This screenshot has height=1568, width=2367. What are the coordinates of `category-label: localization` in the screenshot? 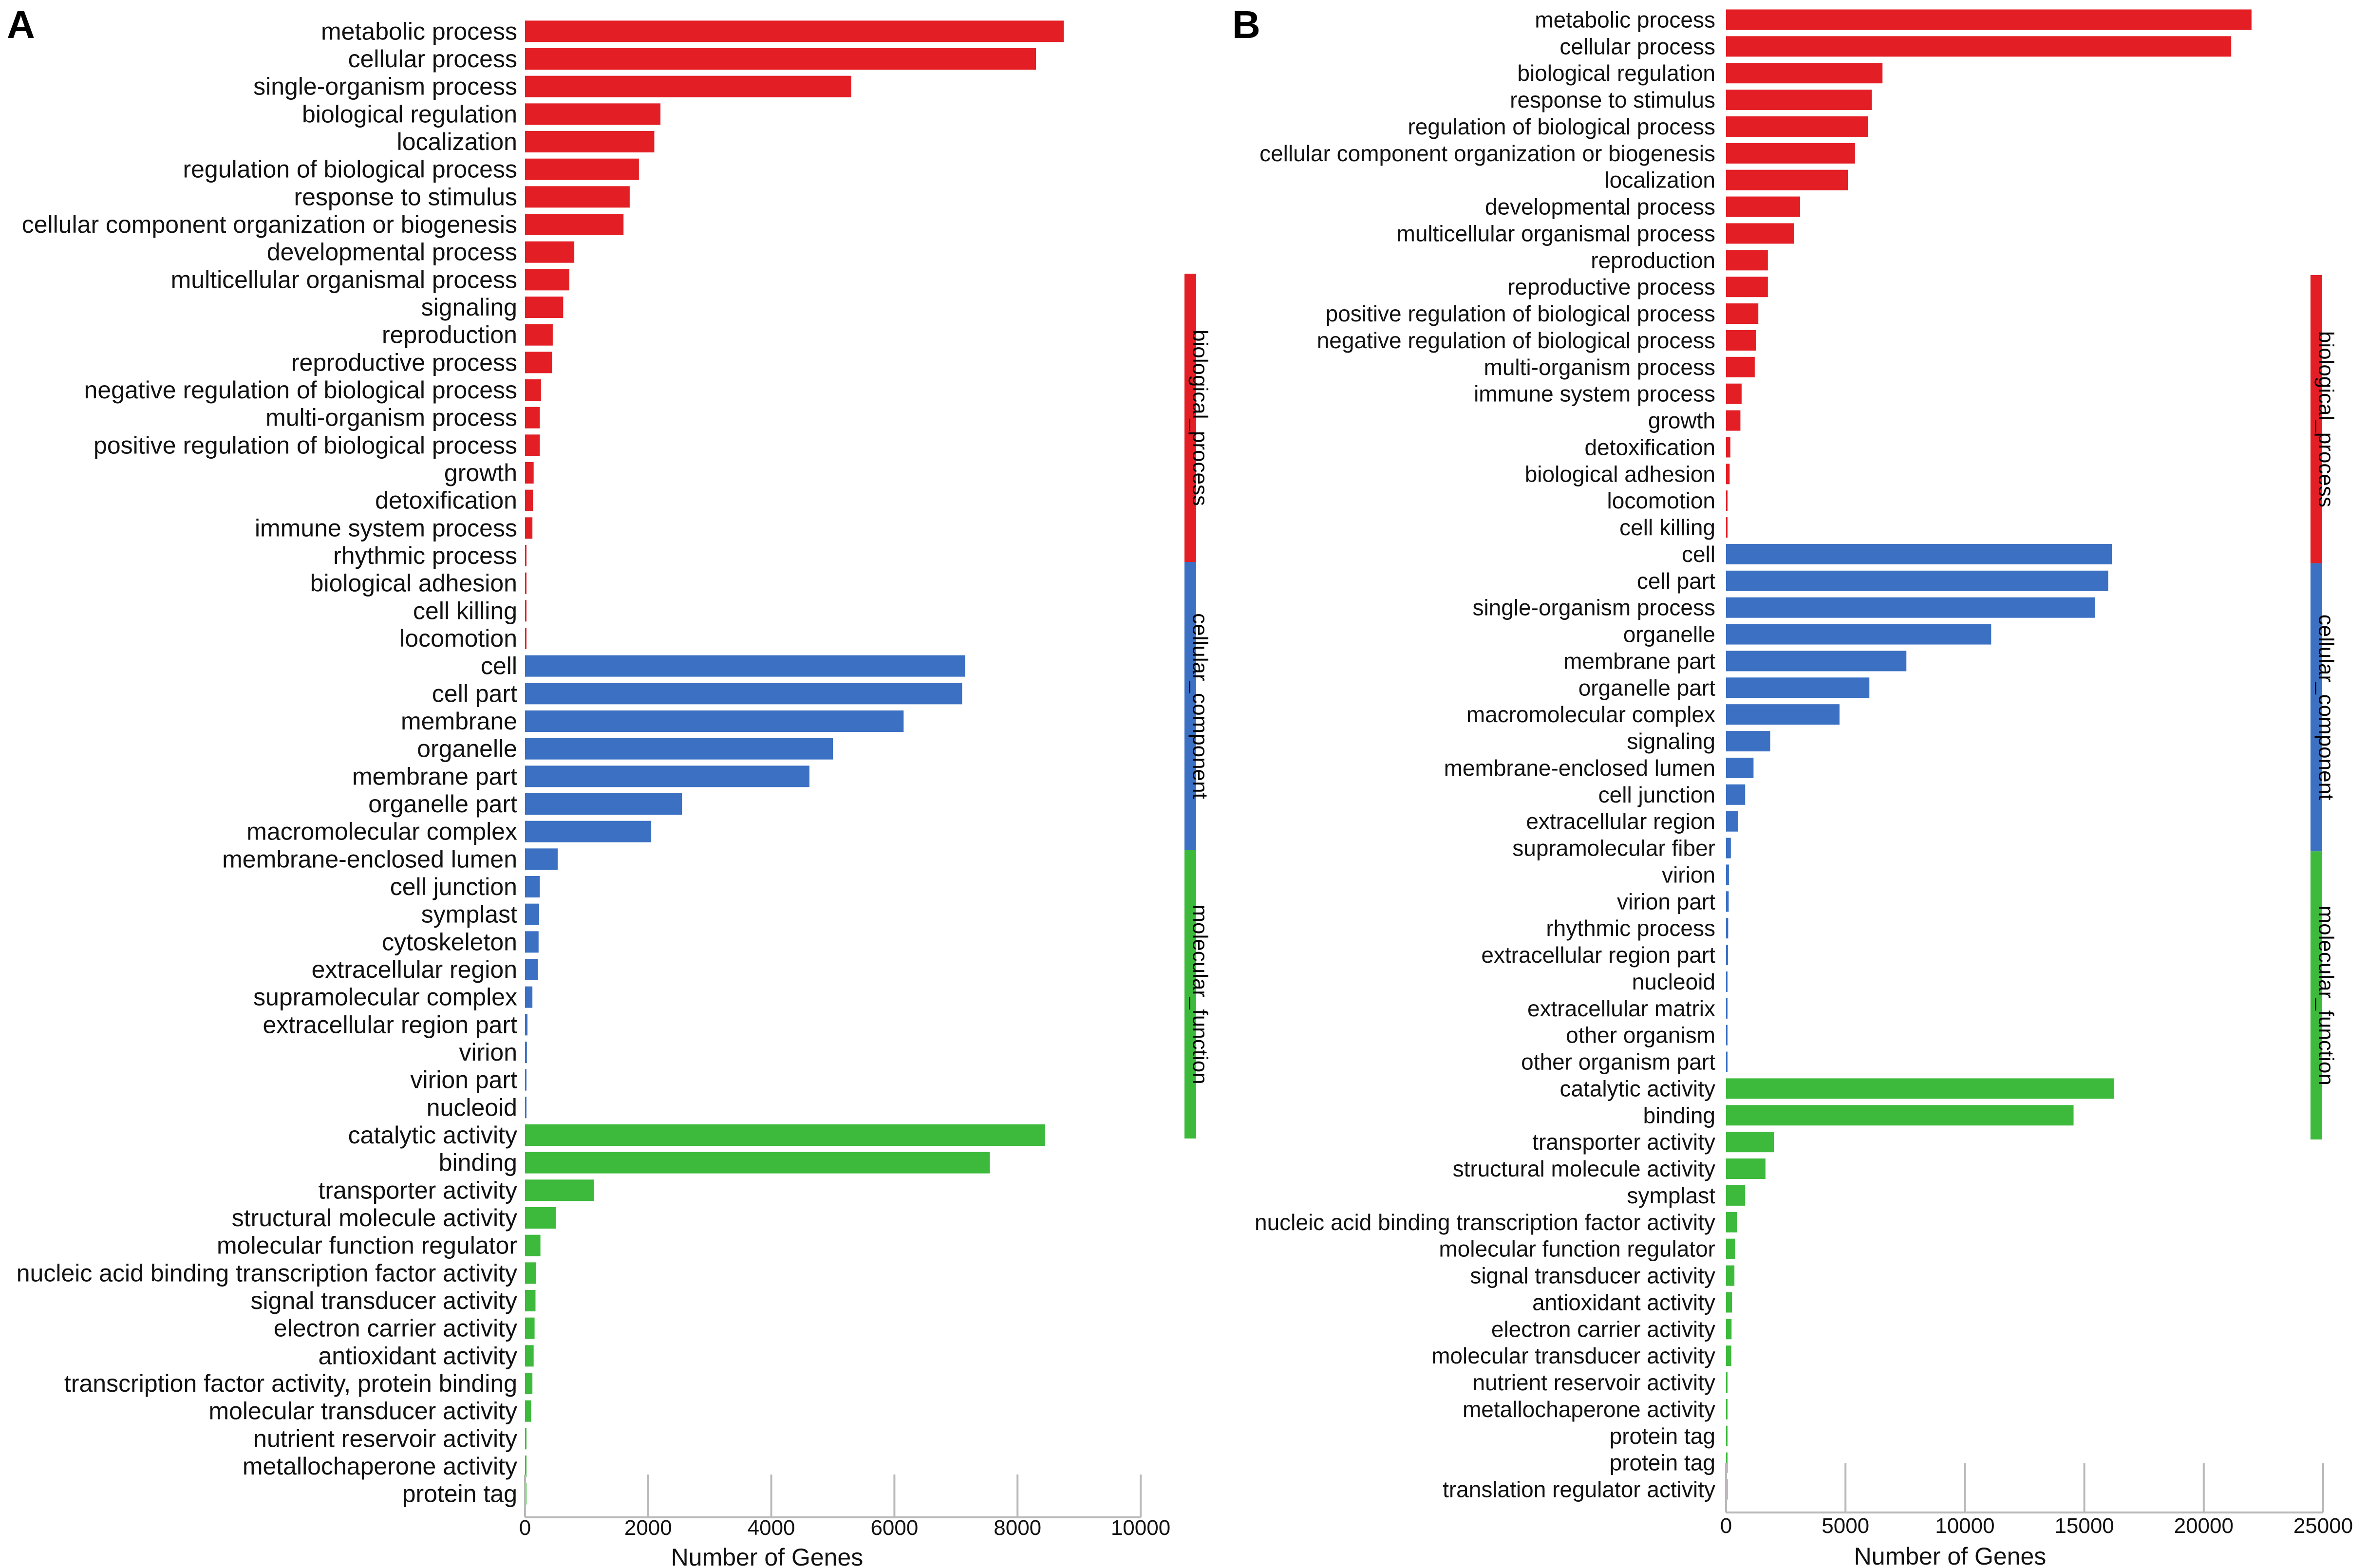 It's located at (1659, 180).